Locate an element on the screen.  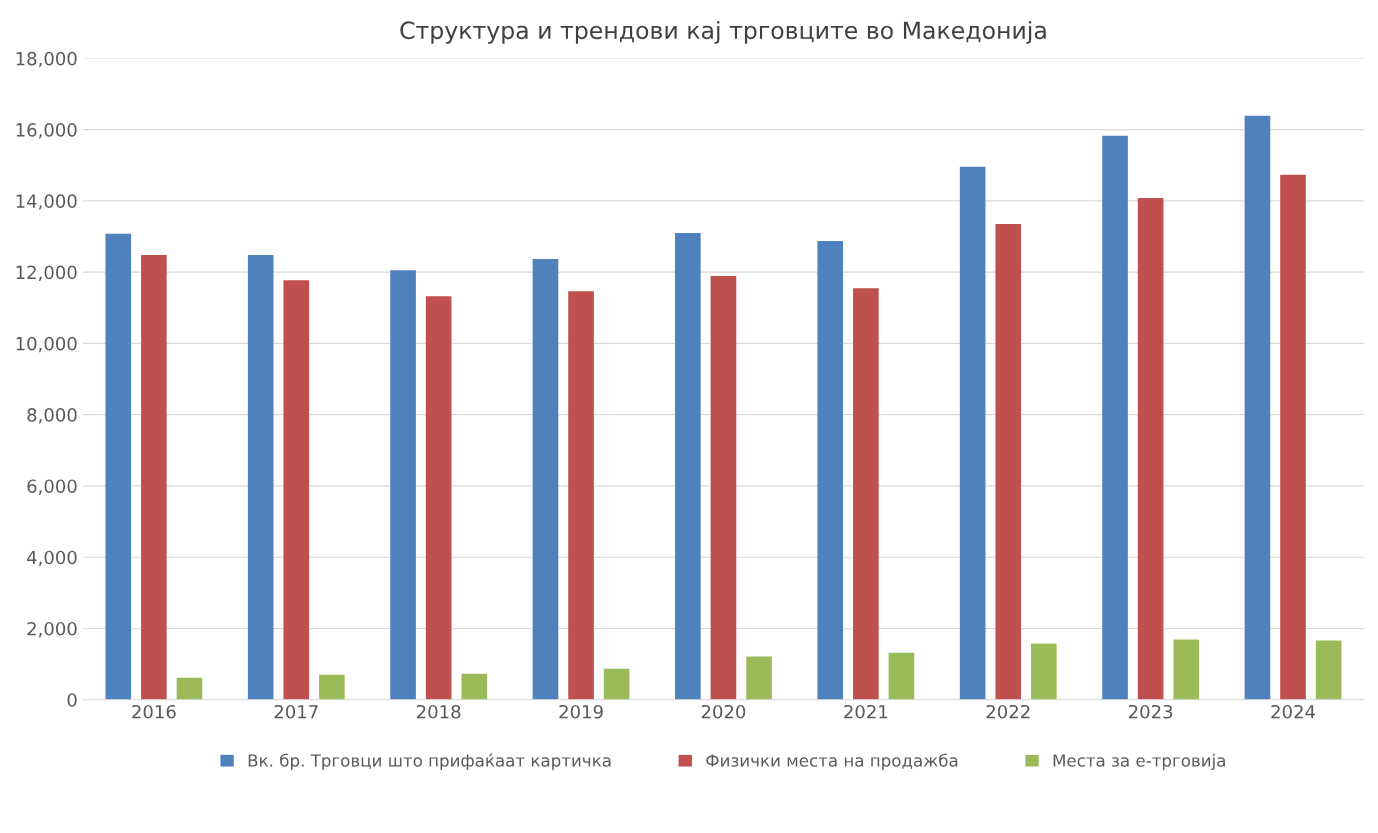
y-tick-label: 12,000 is located at coordinates (46, 273).